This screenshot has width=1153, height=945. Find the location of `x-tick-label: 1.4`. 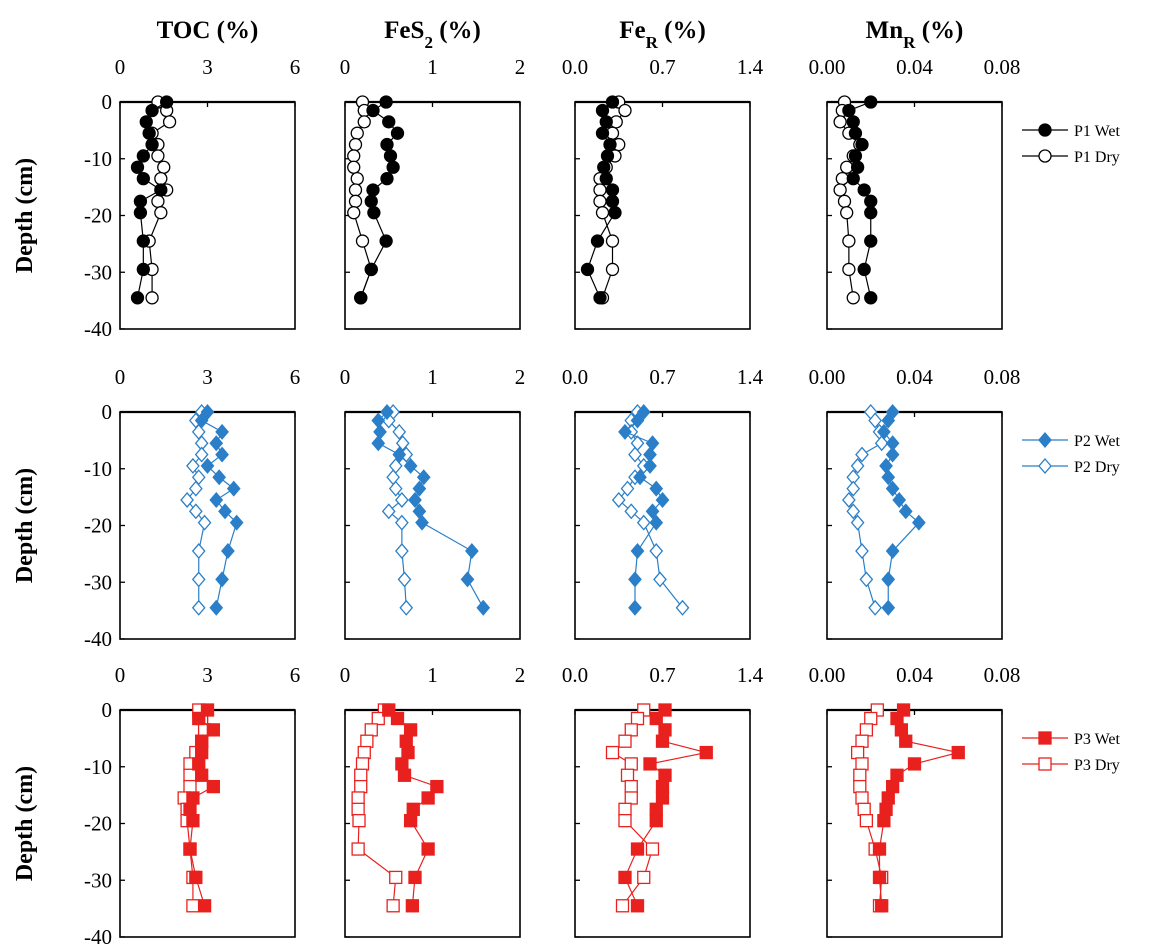

x-tick-label: 1.4 is located at coordinates (750, 675).